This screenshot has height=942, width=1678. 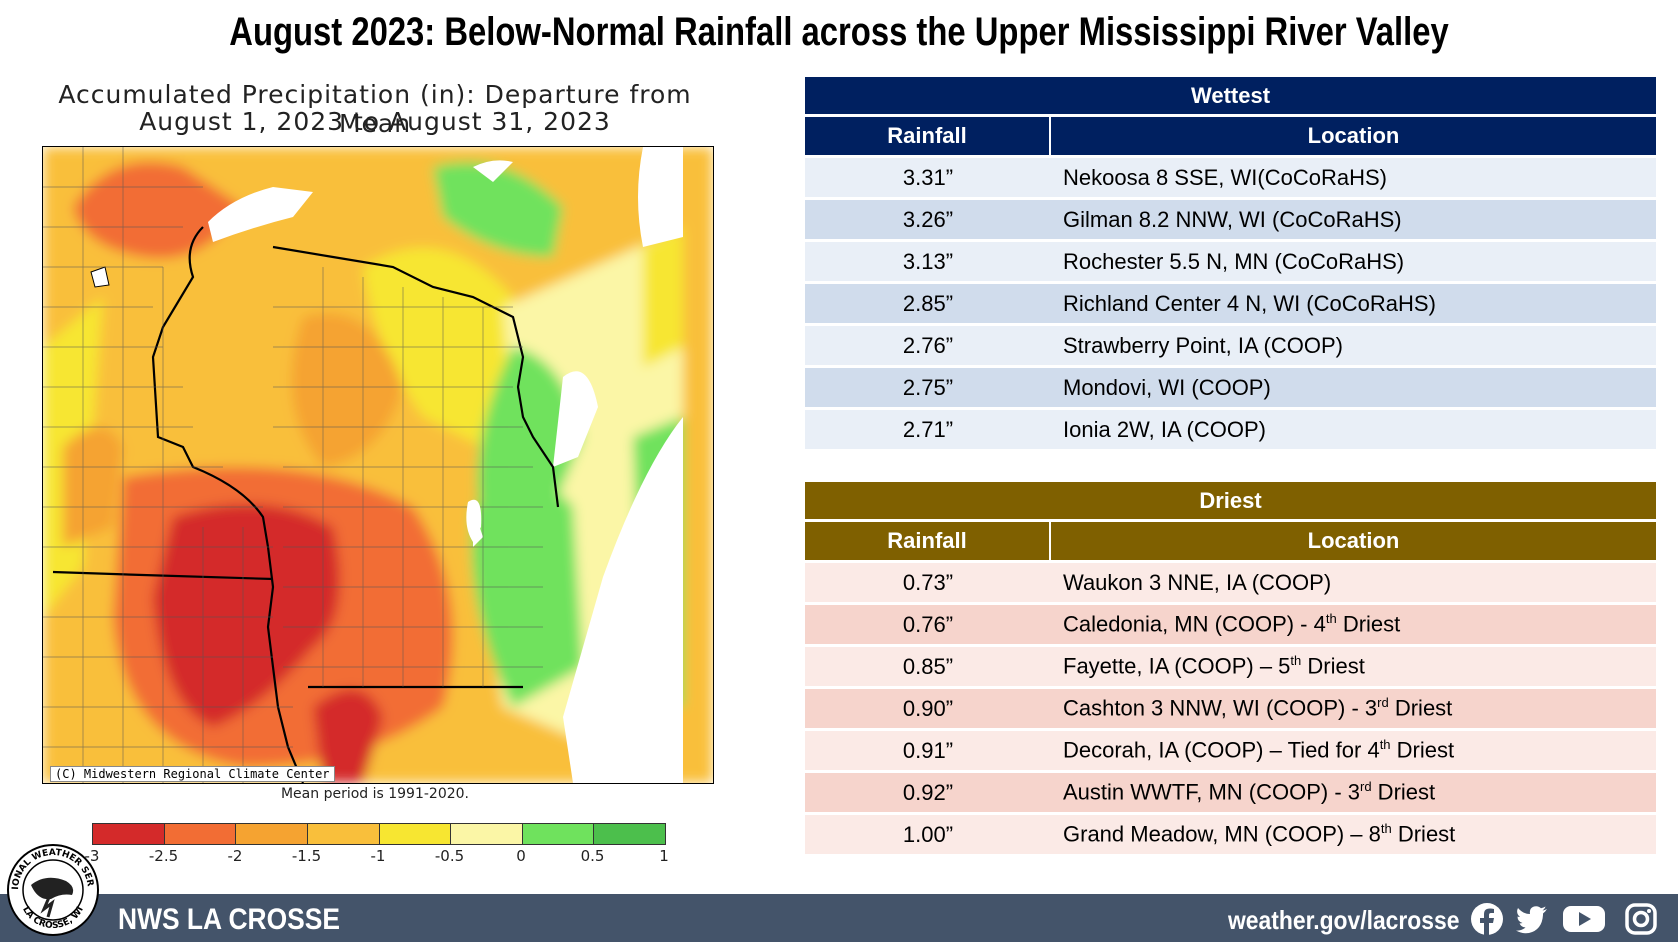 What do you see at coordinates (1353, 345) in the screenshot?
I see `location-cell: Strawberry Point, IA (COOP)` at bounding box center [1353, 345].